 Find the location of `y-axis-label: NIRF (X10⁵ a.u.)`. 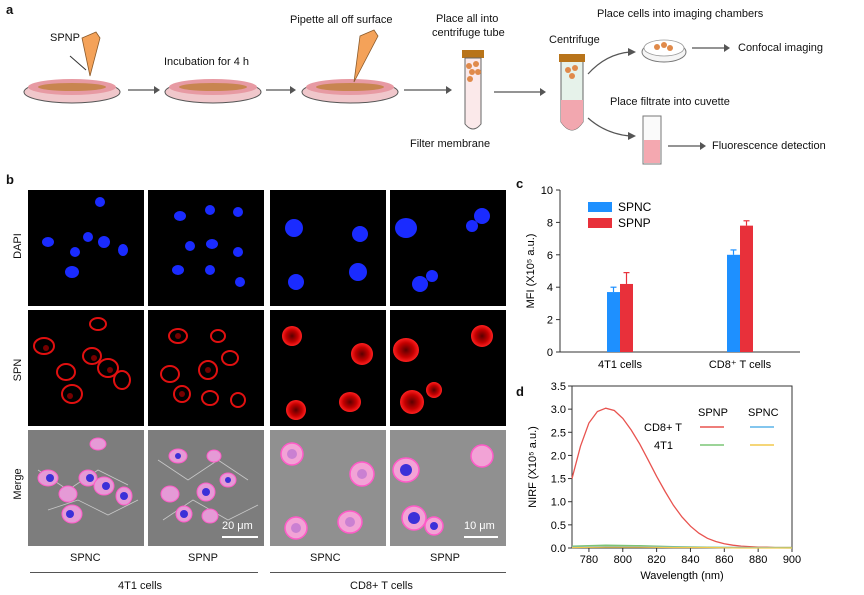

y-axis-label: NIRF (X10⁵ a.u.) is located at coordinates (533, 467).